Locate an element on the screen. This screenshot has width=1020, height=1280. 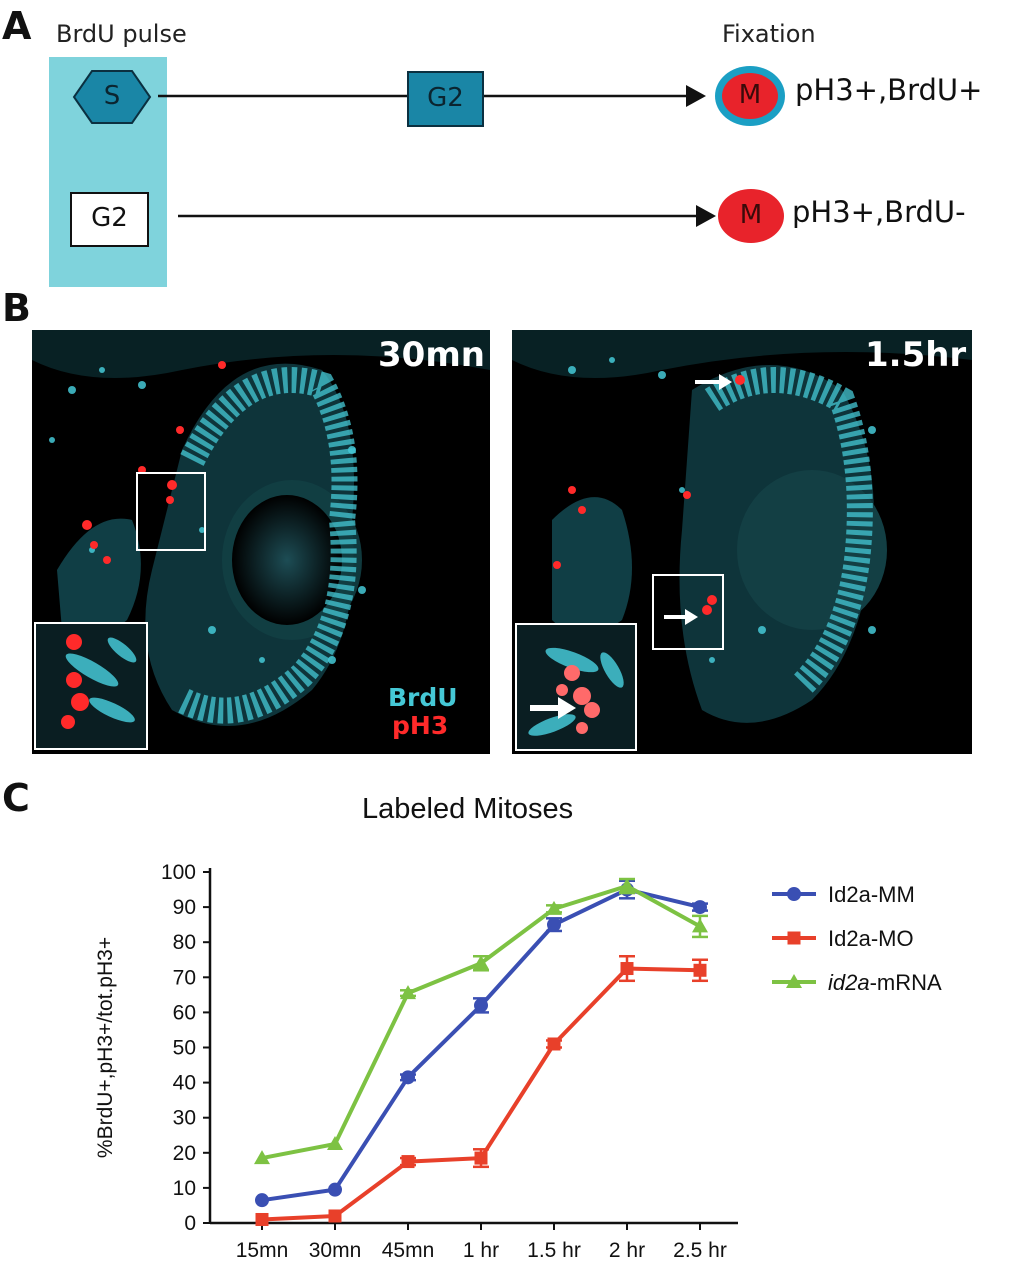
mitosis-cell-row2 is located at coordinates (751, 216).